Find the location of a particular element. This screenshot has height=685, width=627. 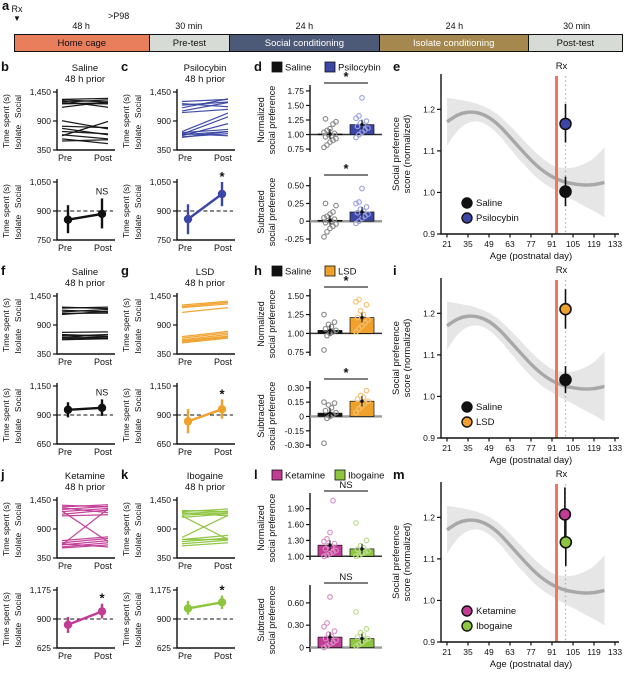

y-tick-label: 0.9 is located at coordinates (429, 642).